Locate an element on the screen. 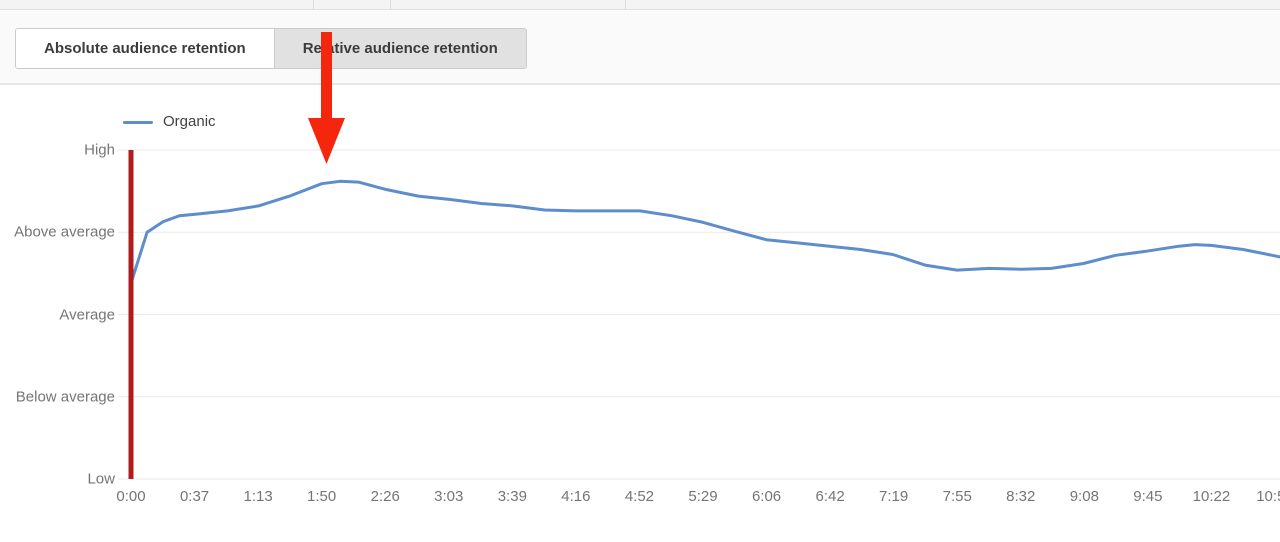 The height and width of the screenshot is (542, 1280). x-axis-label: 6:42 is located at coordinates (830, 496).